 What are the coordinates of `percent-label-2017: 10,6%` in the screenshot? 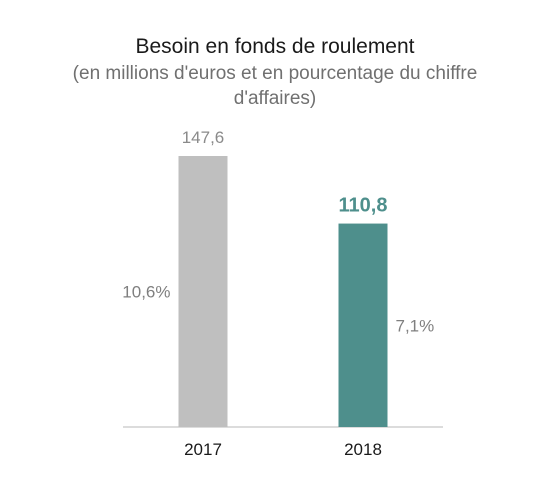 It's located at (146, 292).